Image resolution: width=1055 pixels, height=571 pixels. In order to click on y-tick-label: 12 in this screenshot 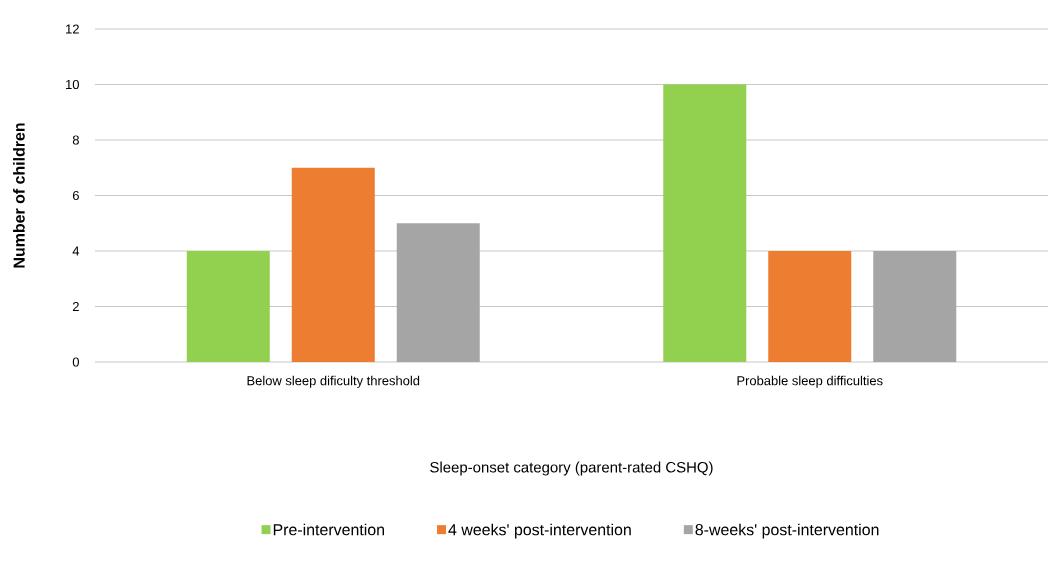, I will do `click(72, 29)`.